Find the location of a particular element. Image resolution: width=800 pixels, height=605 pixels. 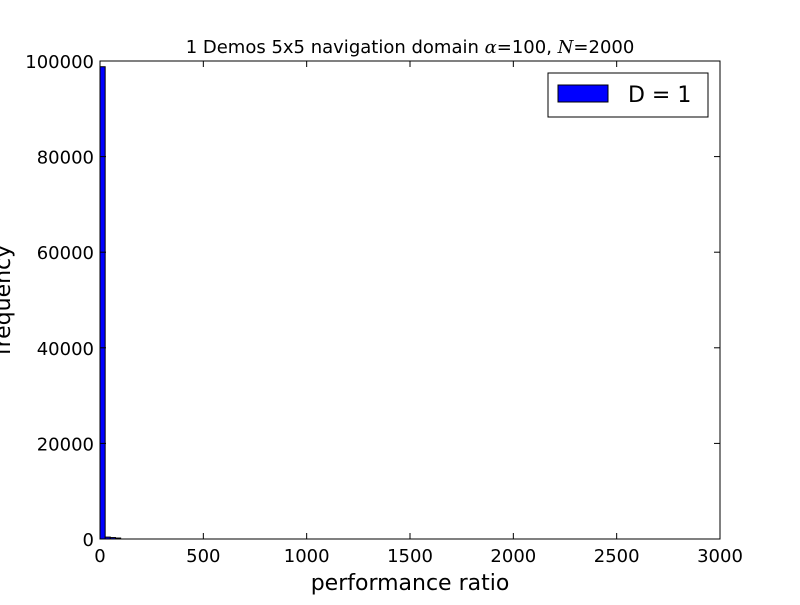

y-tick-label: 60000 is located at coordinates (65, 253).